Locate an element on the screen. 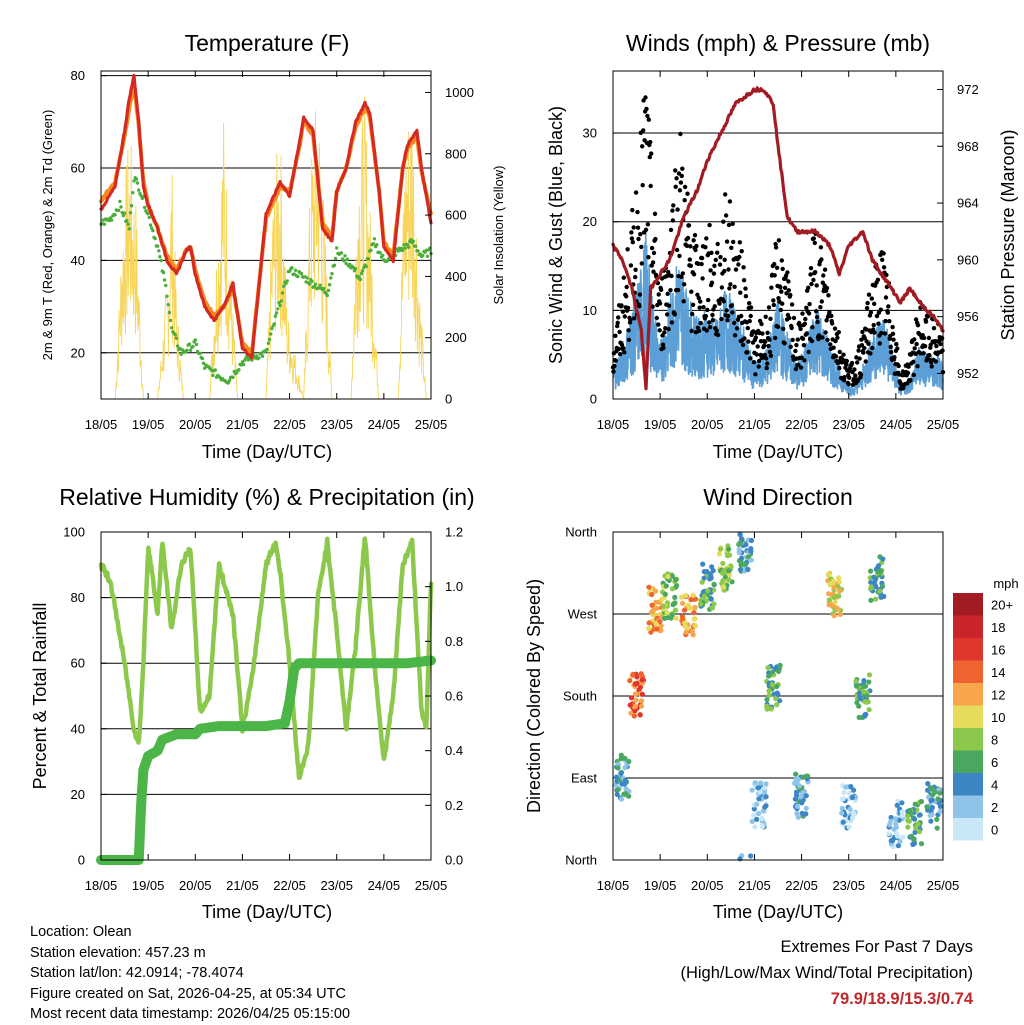  total-precipitation-line is located at coordinates (266, 760).